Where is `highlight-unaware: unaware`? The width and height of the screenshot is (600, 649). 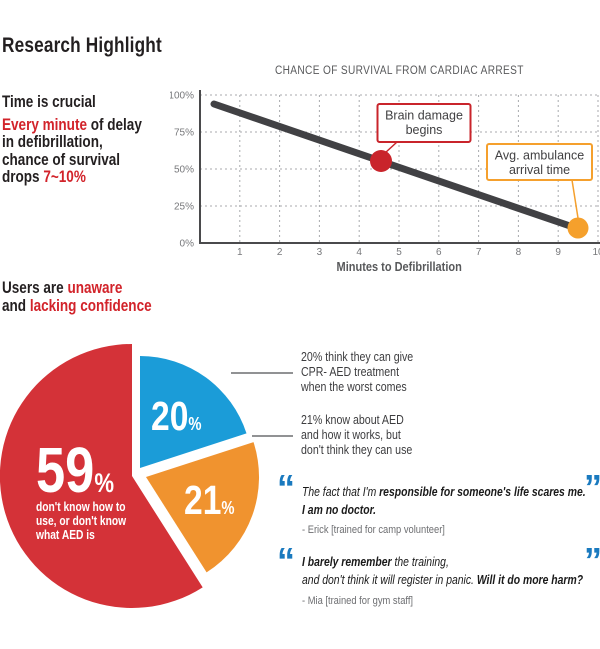 highlight-unaware: unaware is located at coordinates (95, 288).